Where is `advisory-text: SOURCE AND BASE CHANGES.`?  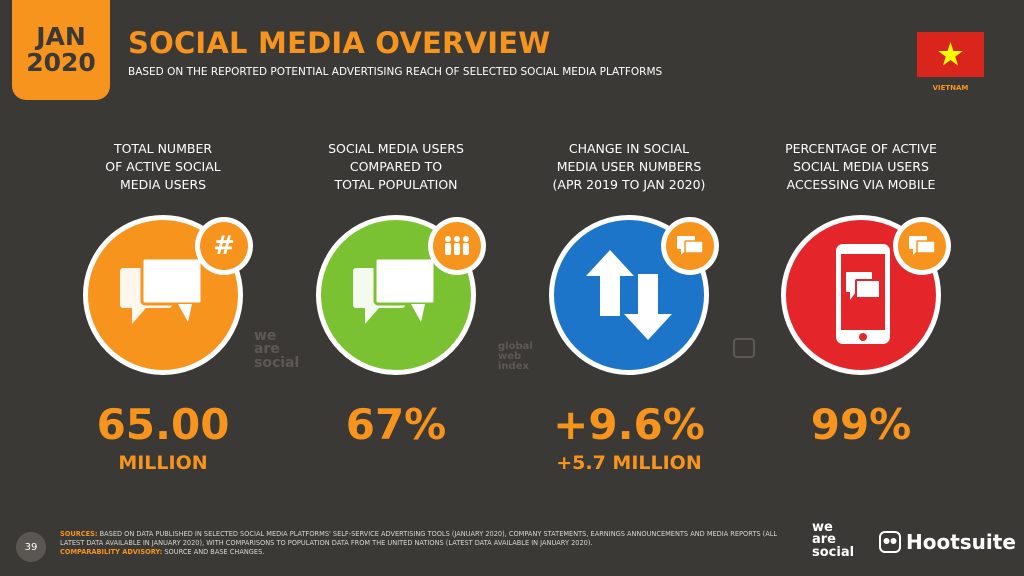 advisory-text: SOURCE AND BASE CHANGES. is located at coordinates (214, 552).